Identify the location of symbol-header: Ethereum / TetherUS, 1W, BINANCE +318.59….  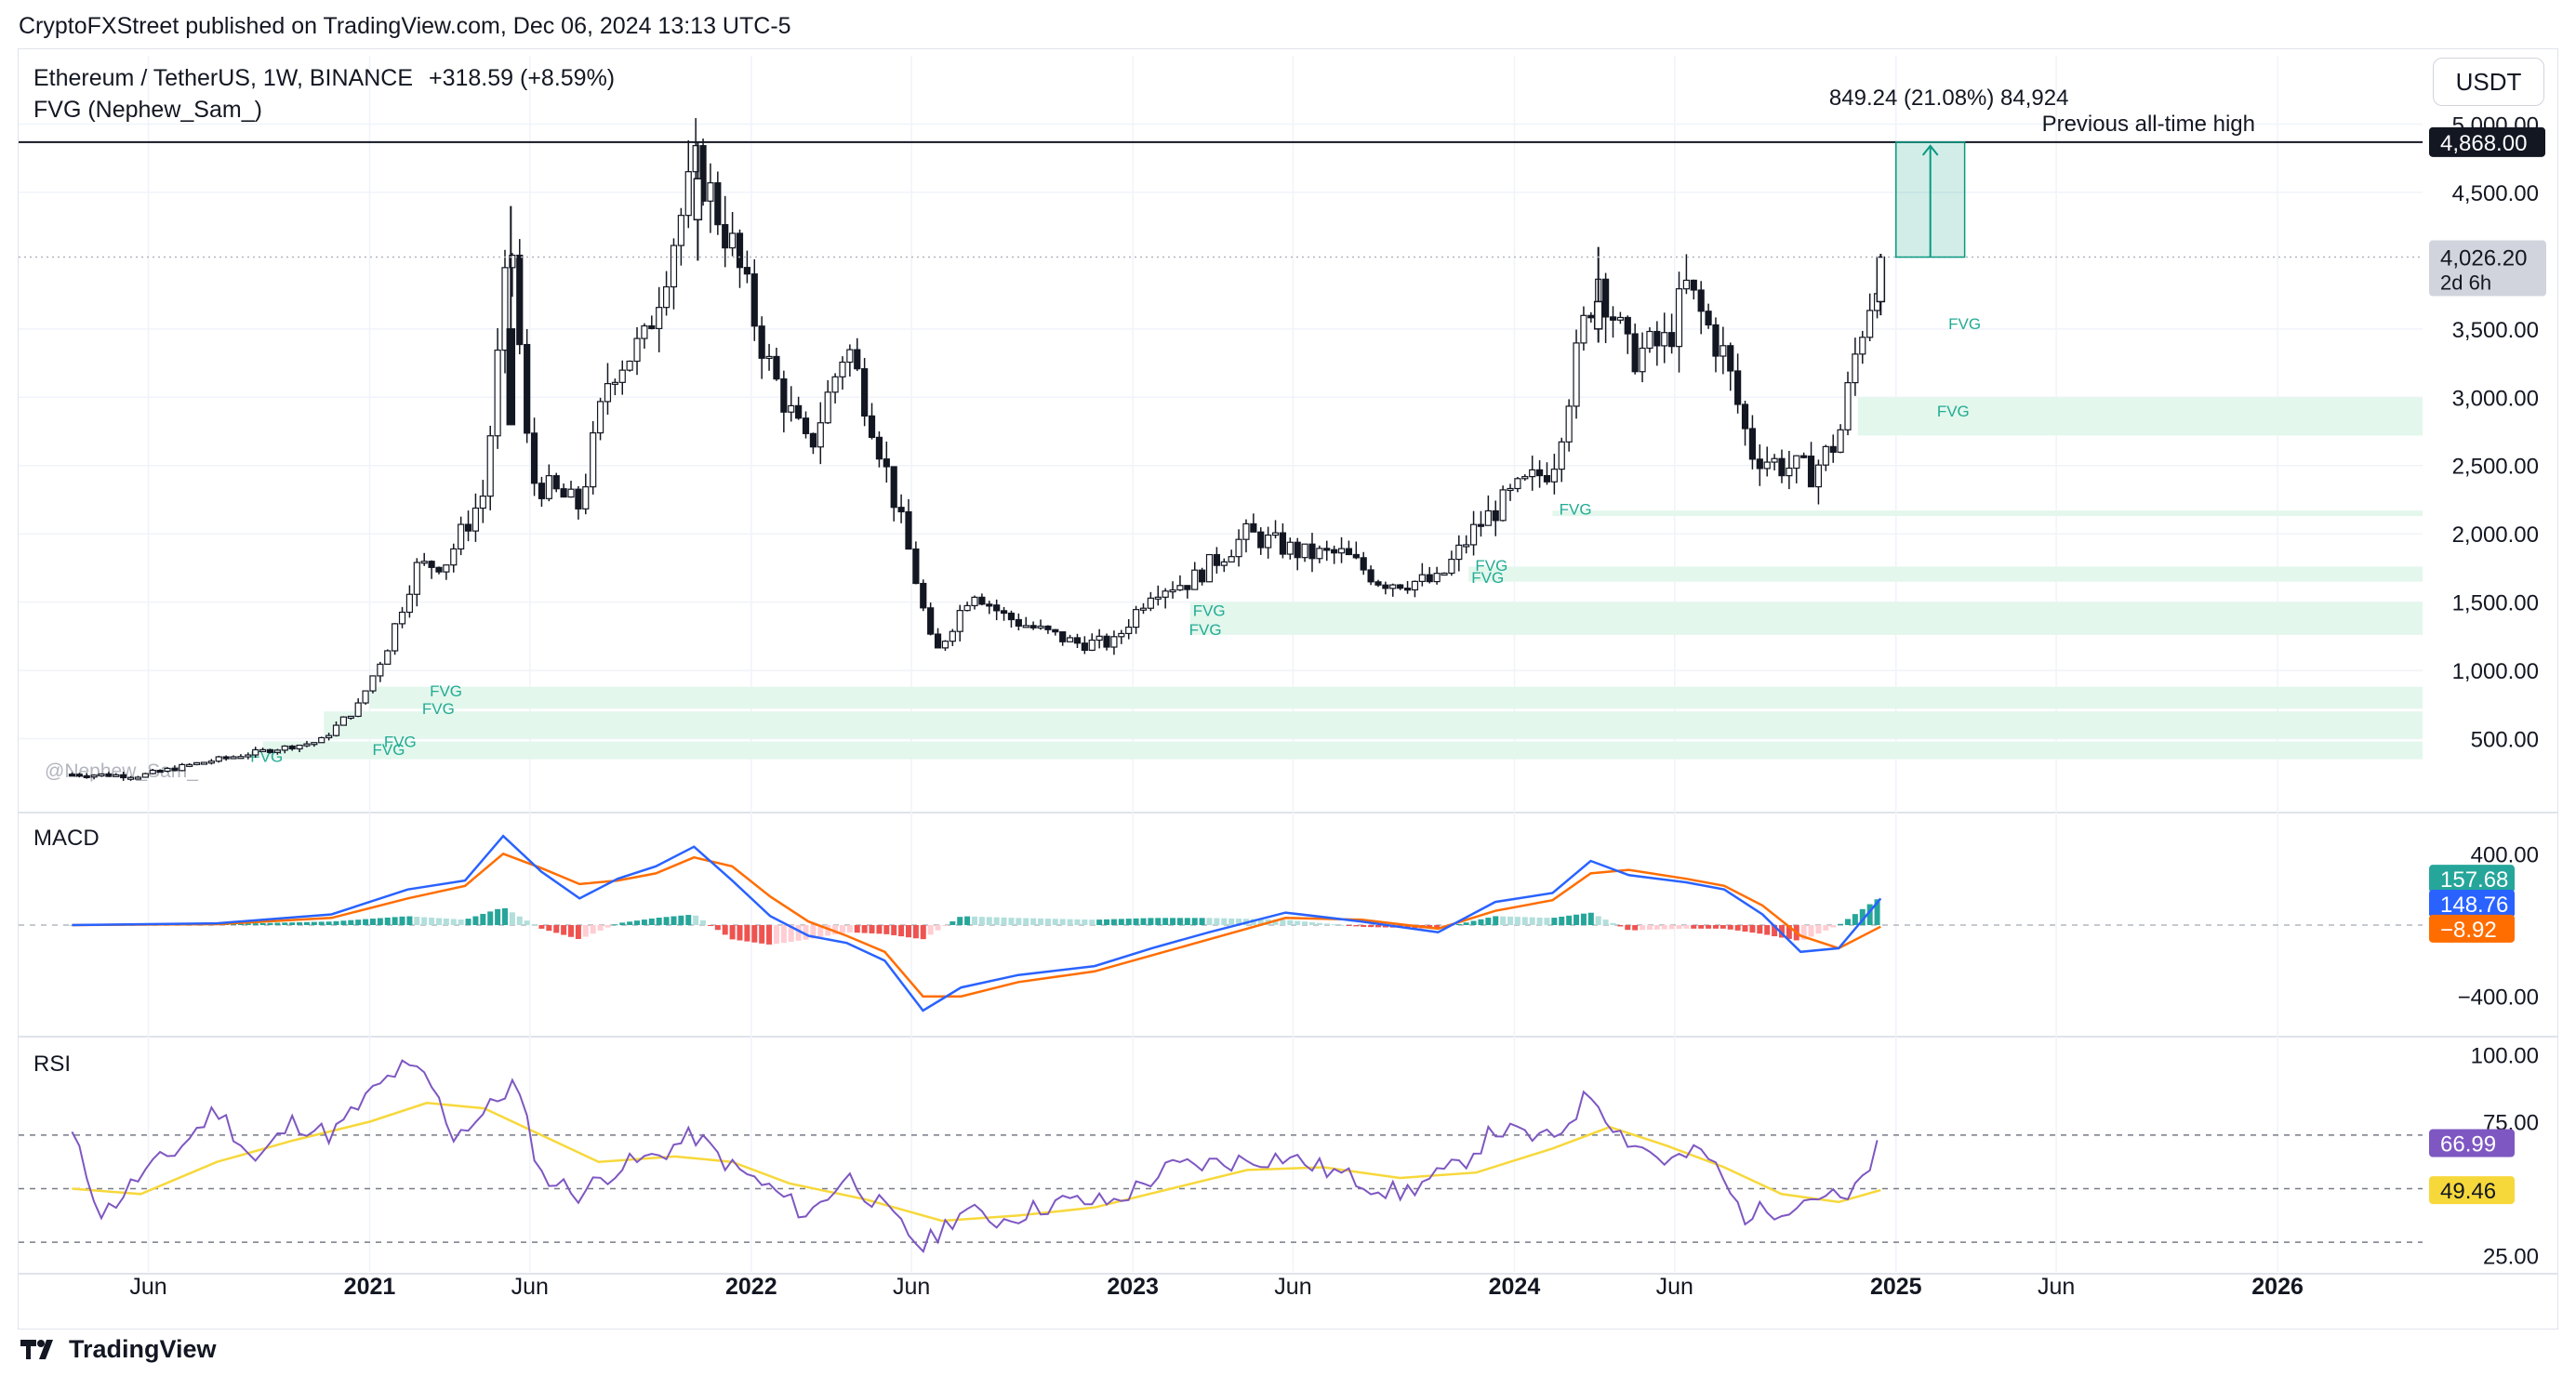
(324, 78).